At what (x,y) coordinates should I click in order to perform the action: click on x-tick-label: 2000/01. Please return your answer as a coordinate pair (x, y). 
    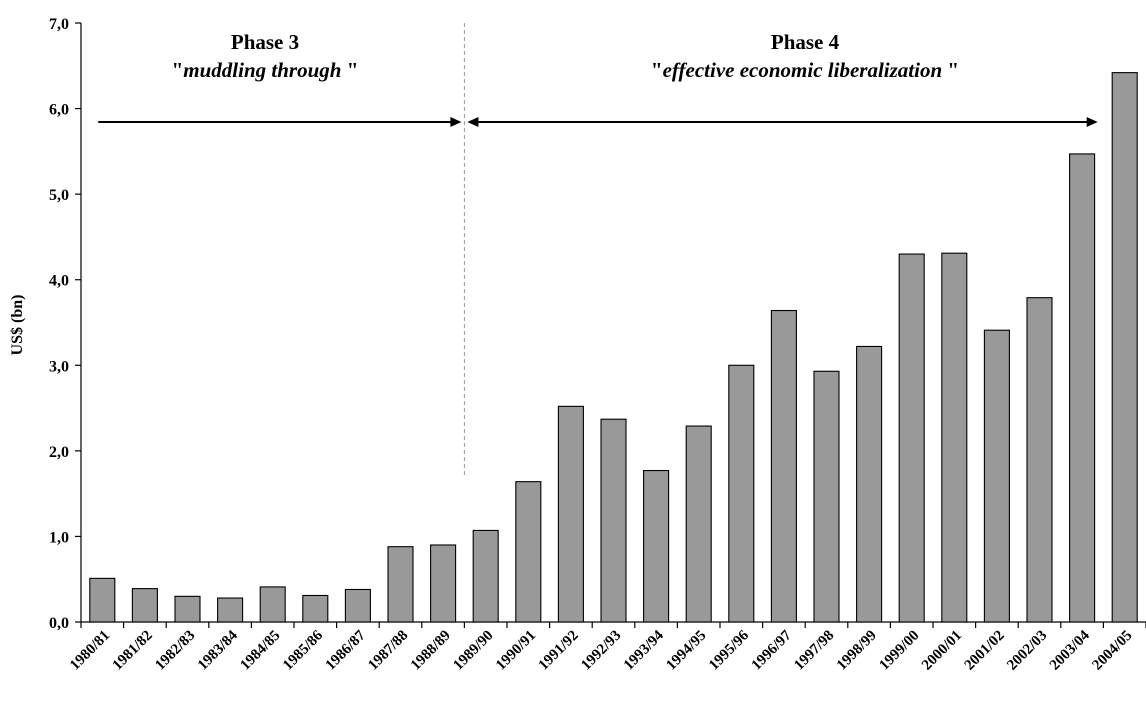
    Looking at the image, I should click on (942, 651).